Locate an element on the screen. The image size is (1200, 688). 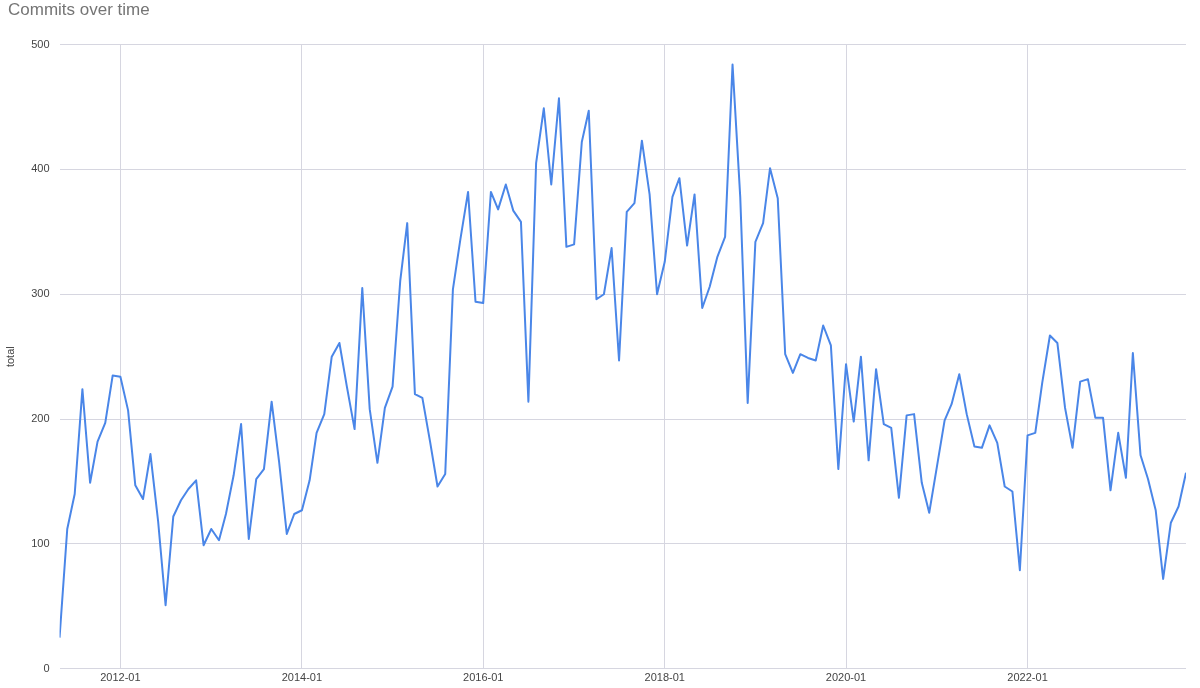
x-tick-label: 2018-01 is located at coordinates (664, 677).